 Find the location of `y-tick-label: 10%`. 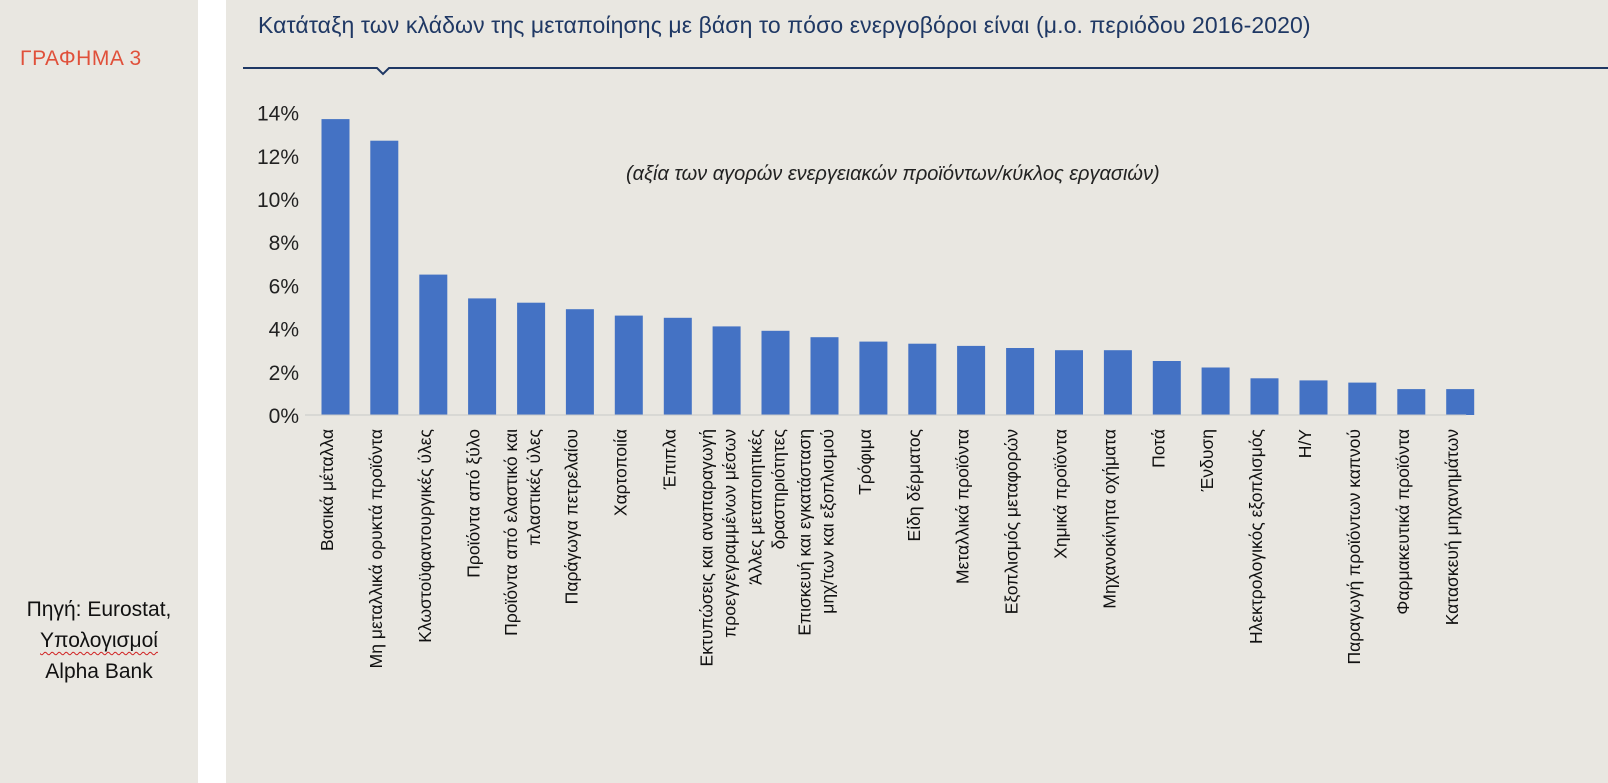

y-tick-label: 10% is located at coordinates (278, 200).